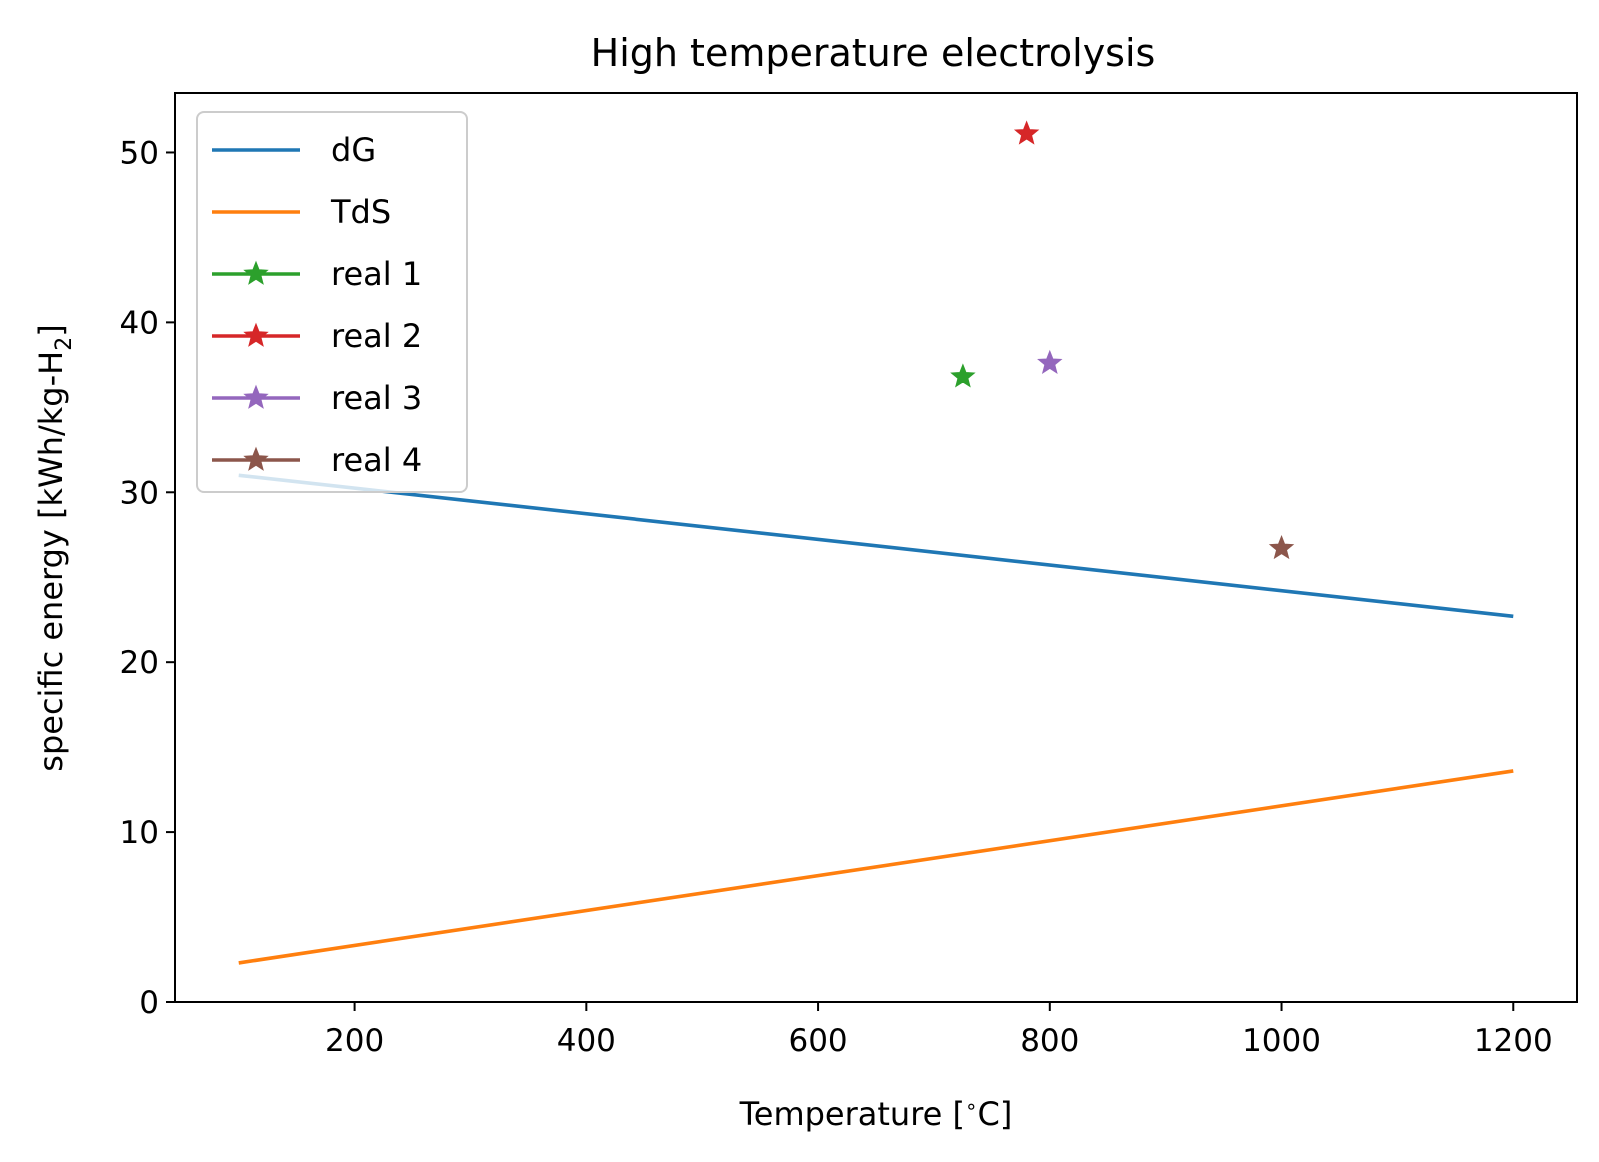 The height and width of the screenshot is (1162, 1599). I want to click on y-axis-ticks: 0 10 20 30 40 50, so click(147, 578).